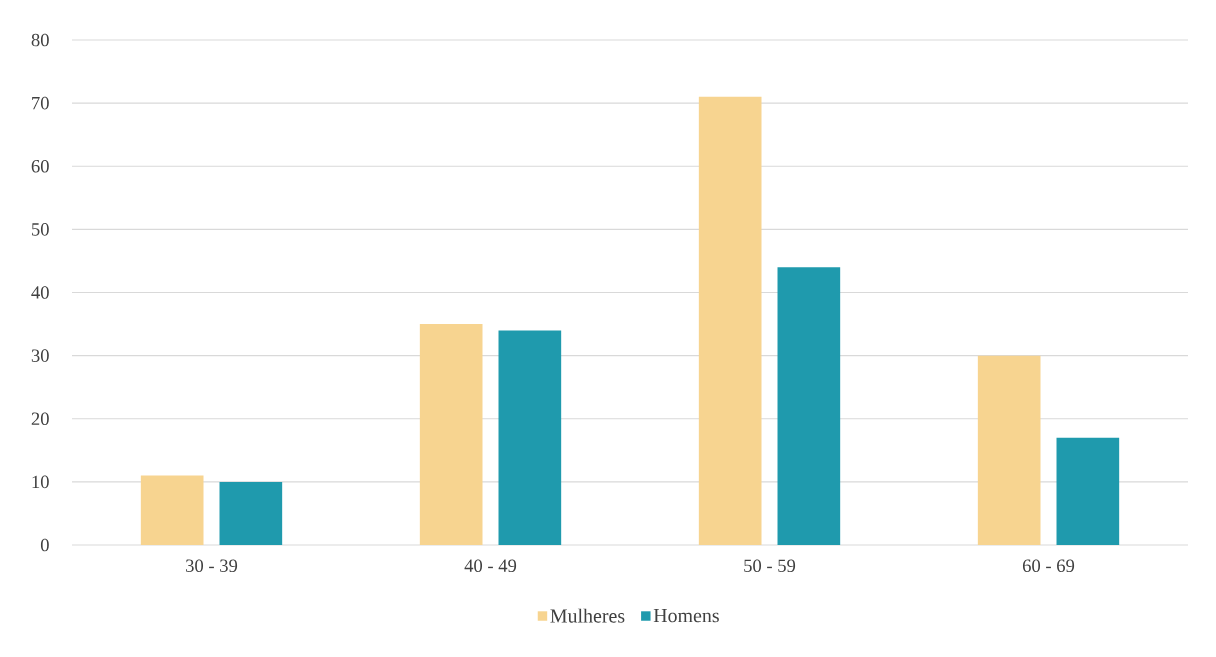 The image size is (1216, 657). What do you see at coordinates (40, 419) in the screenshot?
I see `y-tick-label: 20` at bounding box center [40, 419].